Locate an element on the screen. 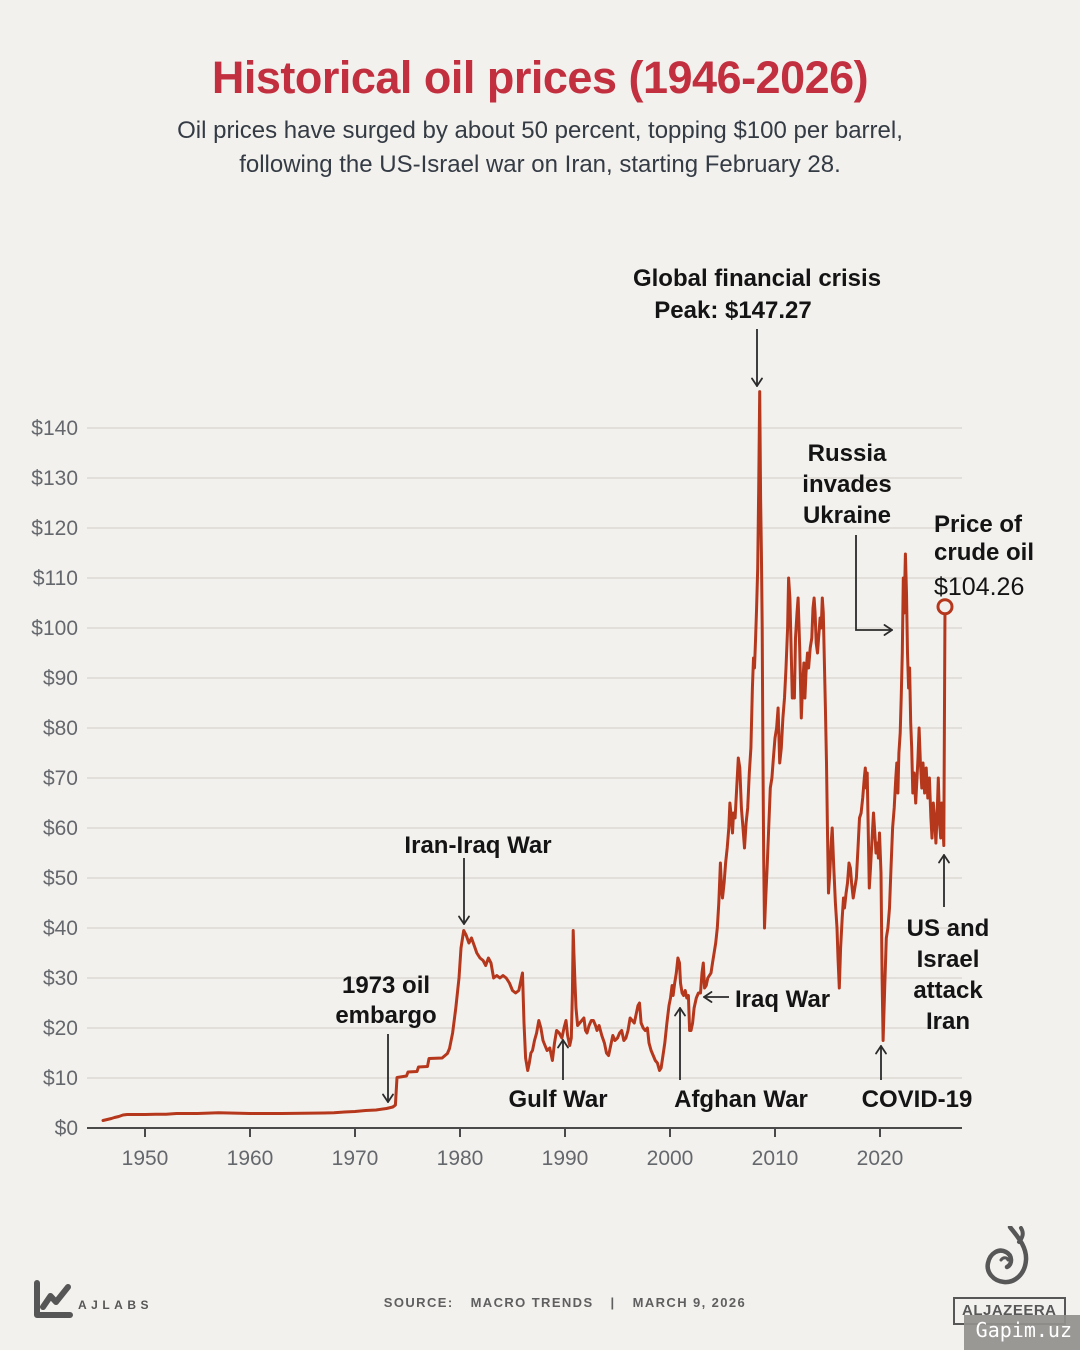 This screenshot has width=1080, height=1350. y-axis-tick-label: $80 is located at coordinates (60, 728).